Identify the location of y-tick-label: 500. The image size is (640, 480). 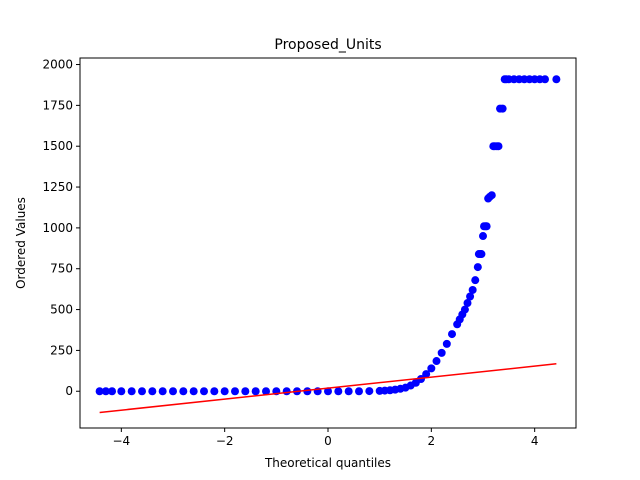
(61, 310).